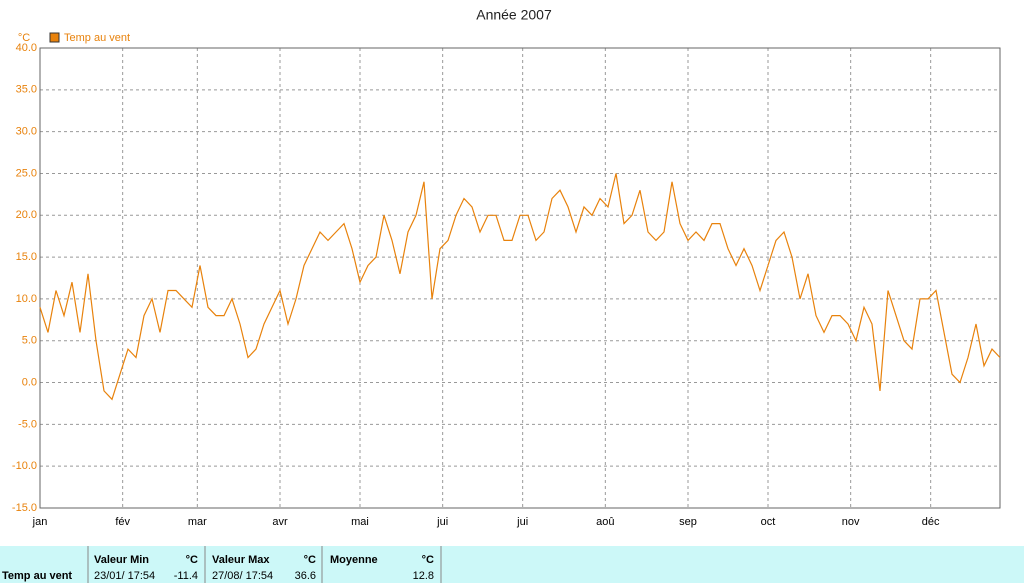 This screenshot has width=1024, height=583. What do you see at coordinates (37, 576) in the screenshot?
I see `stats-row-label: Temp au vent` at bounding box center [37, 576].